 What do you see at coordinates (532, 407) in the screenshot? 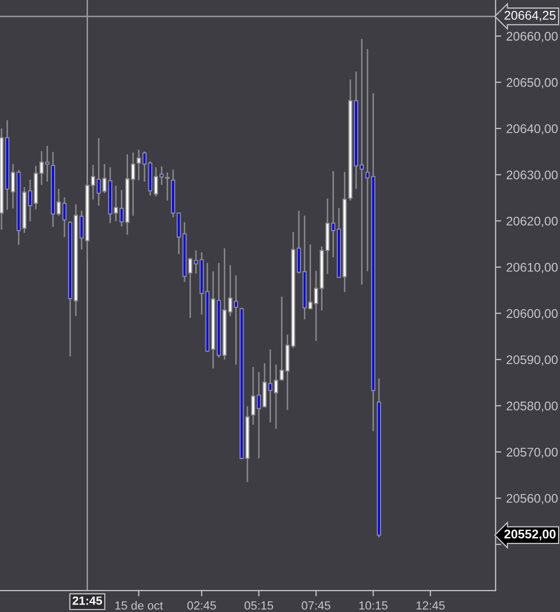
I see `y-tick-label: 20580,00` at bounding box center [532, 407].